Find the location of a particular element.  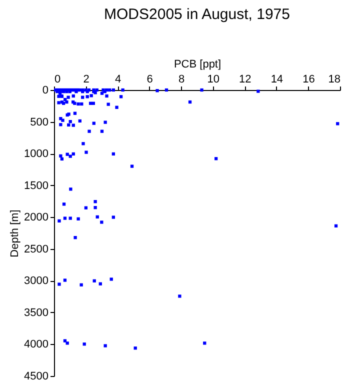

x-tick-label: 10 is located at coordinates (213, 80).